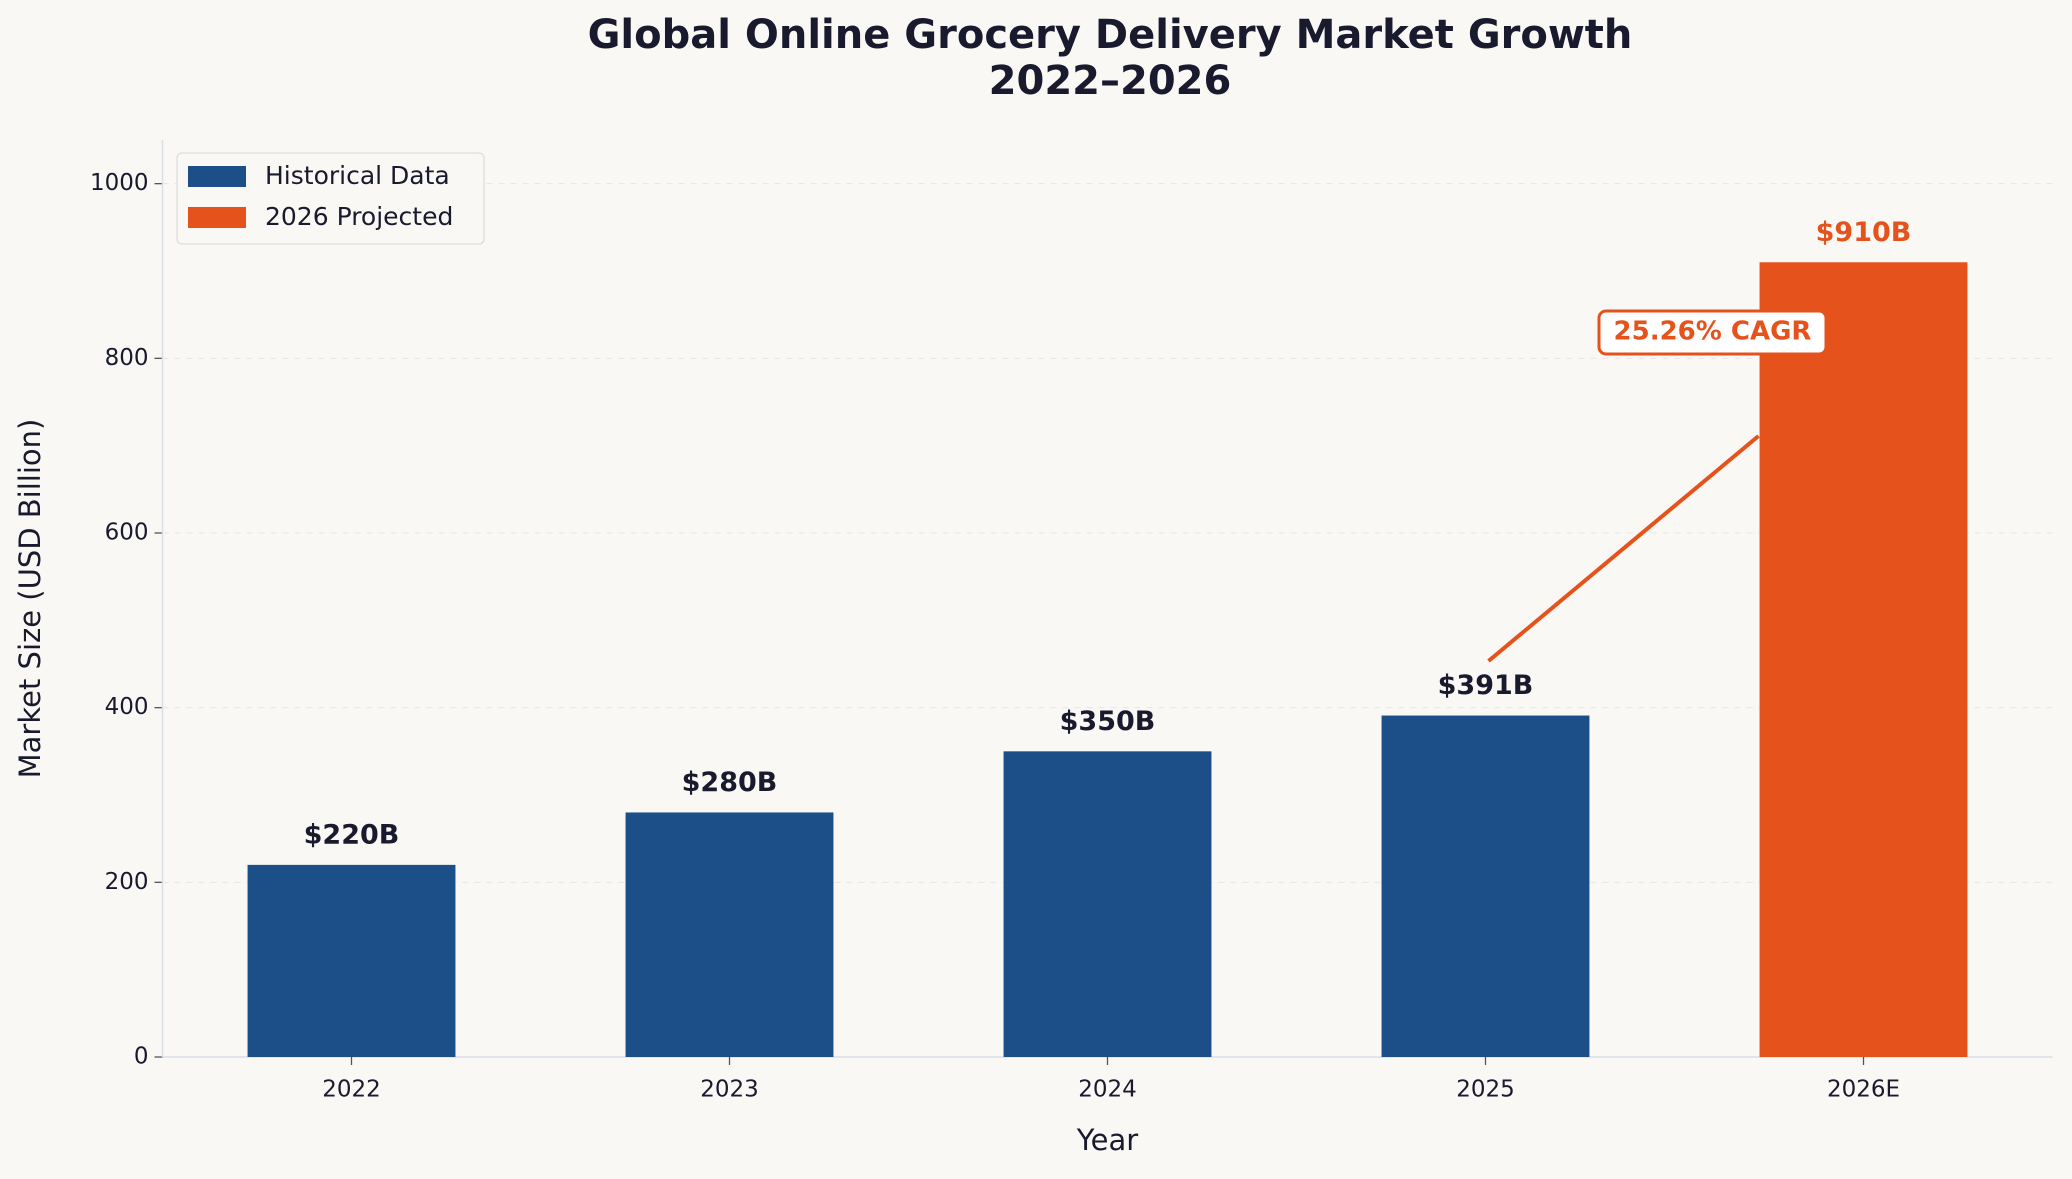  Describe the element at coordinates (127, 707) in the screenshot. I see `y-tick-label: 400` at that location.